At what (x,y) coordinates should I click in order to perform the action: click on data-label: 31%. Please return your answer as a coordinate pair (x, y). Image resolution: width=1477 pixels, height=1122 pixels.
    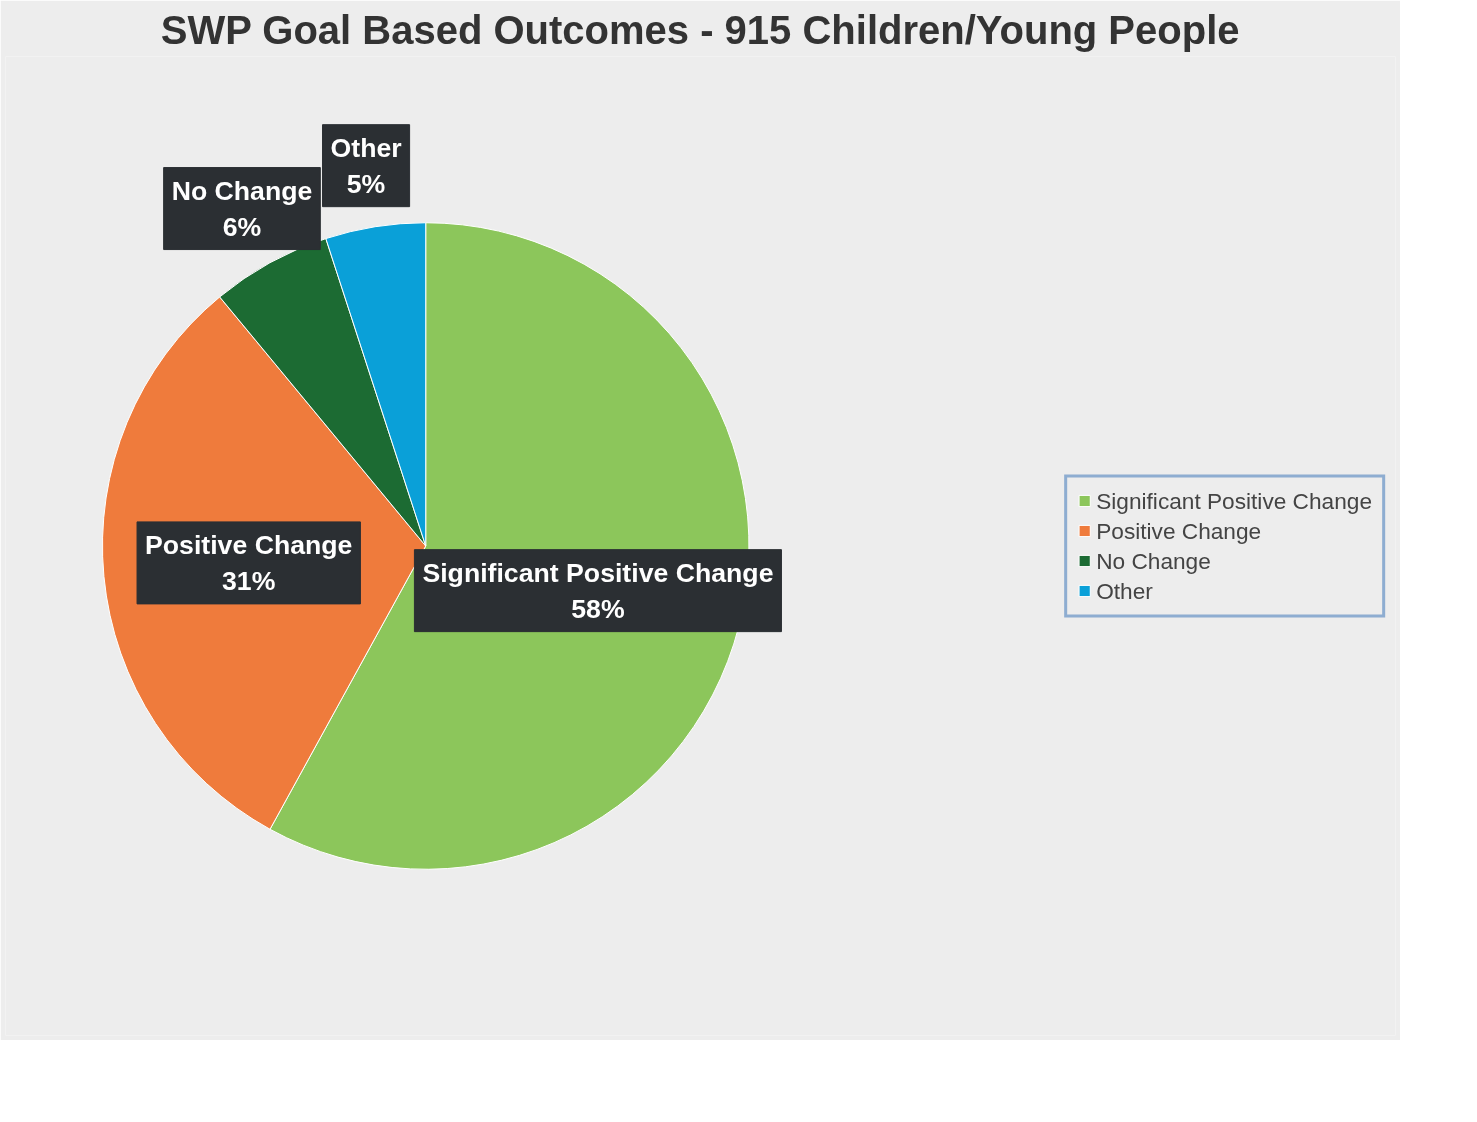
    Looking at the image, I should click on (249, 580).